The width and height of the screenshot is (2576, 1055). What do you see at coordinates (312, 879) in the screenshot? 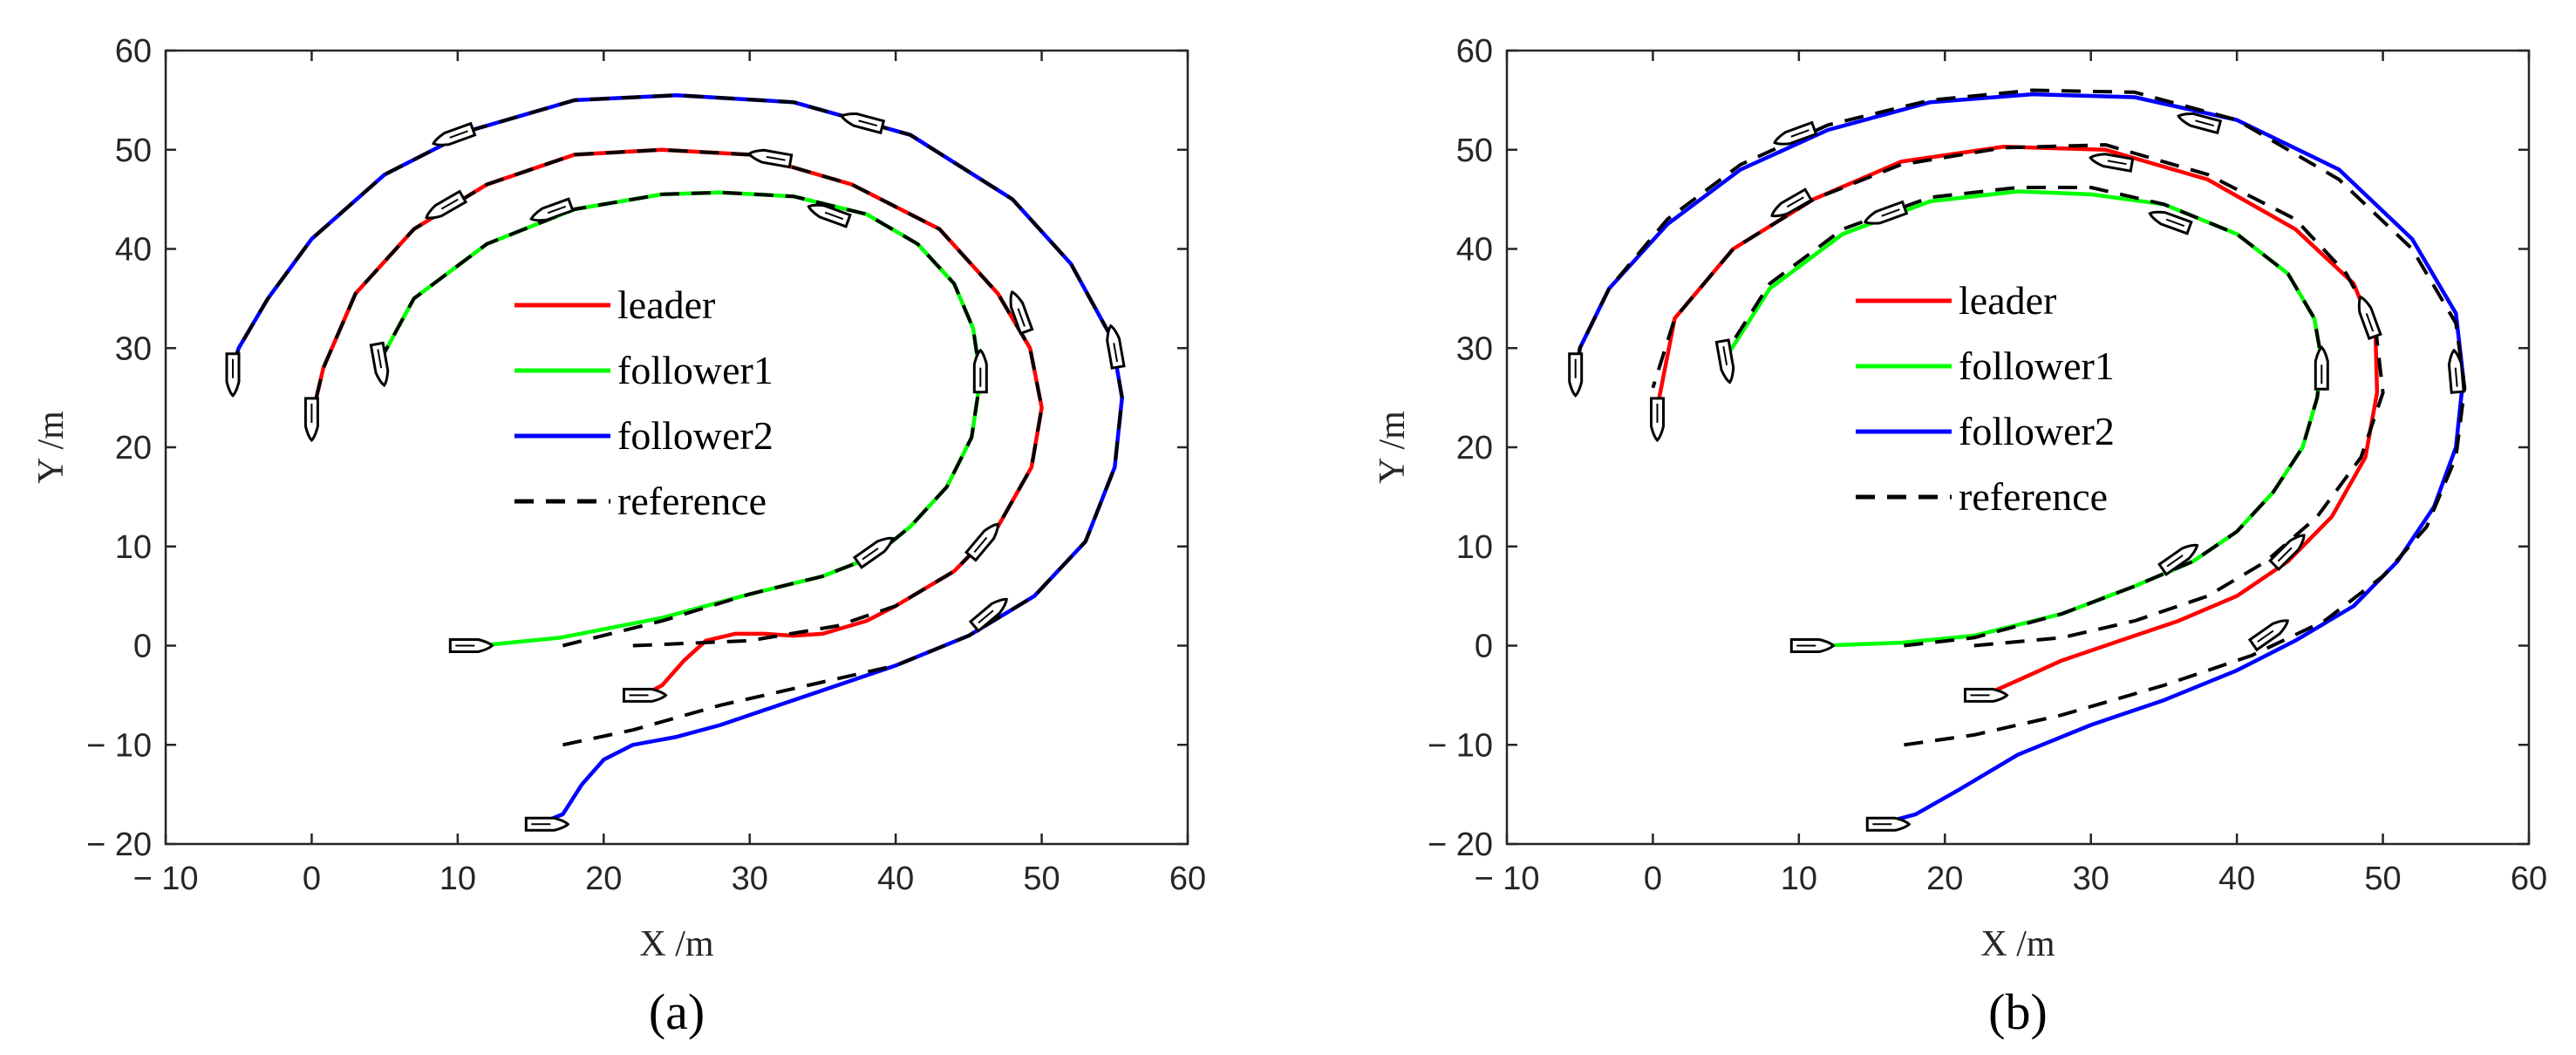
I see `x-tick-label: 0` at bounding box center [312, 879].